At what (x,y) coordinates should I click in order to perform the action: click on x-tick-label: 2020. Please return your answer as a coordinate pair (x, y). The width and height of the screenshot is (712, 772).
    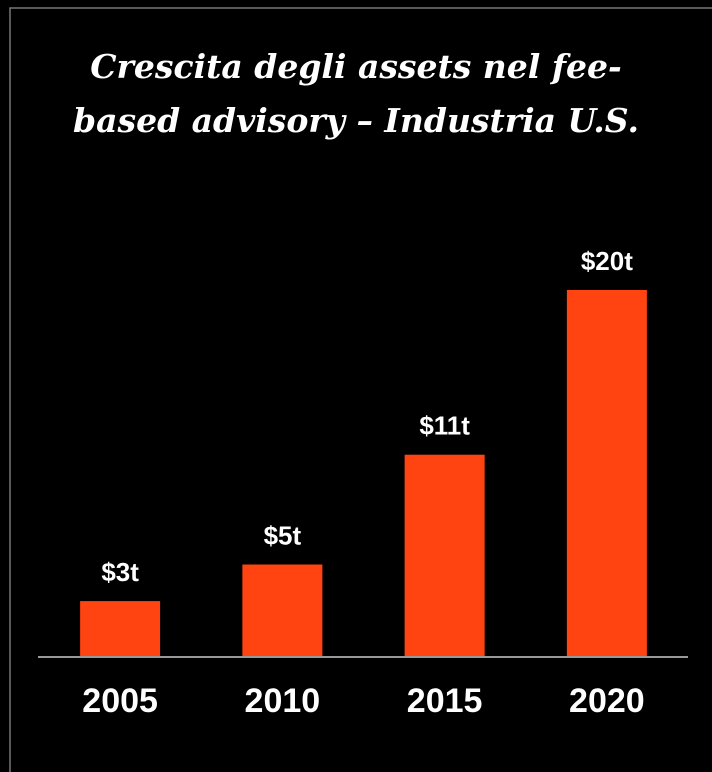
    Looking at the image, I should click on (607, 701).